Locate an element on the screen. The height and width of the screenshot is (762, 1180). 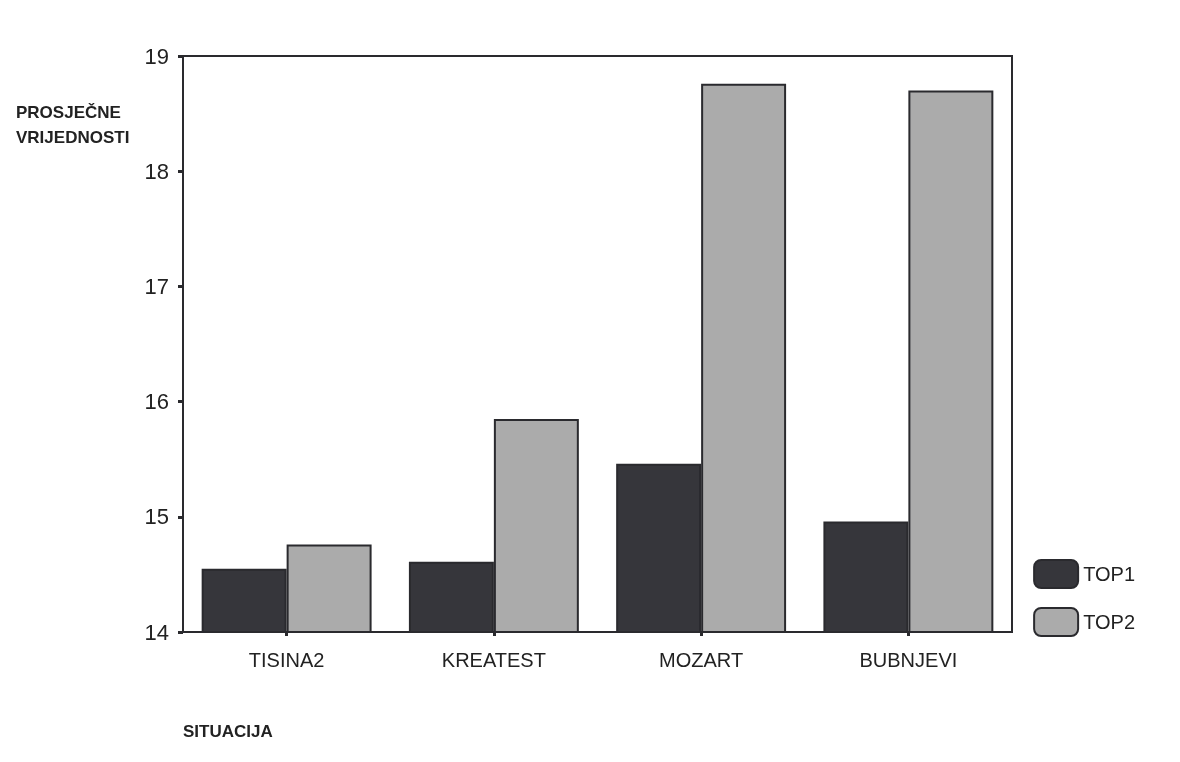
legend-label: TOP2 is located at coordinates (1109, 622).